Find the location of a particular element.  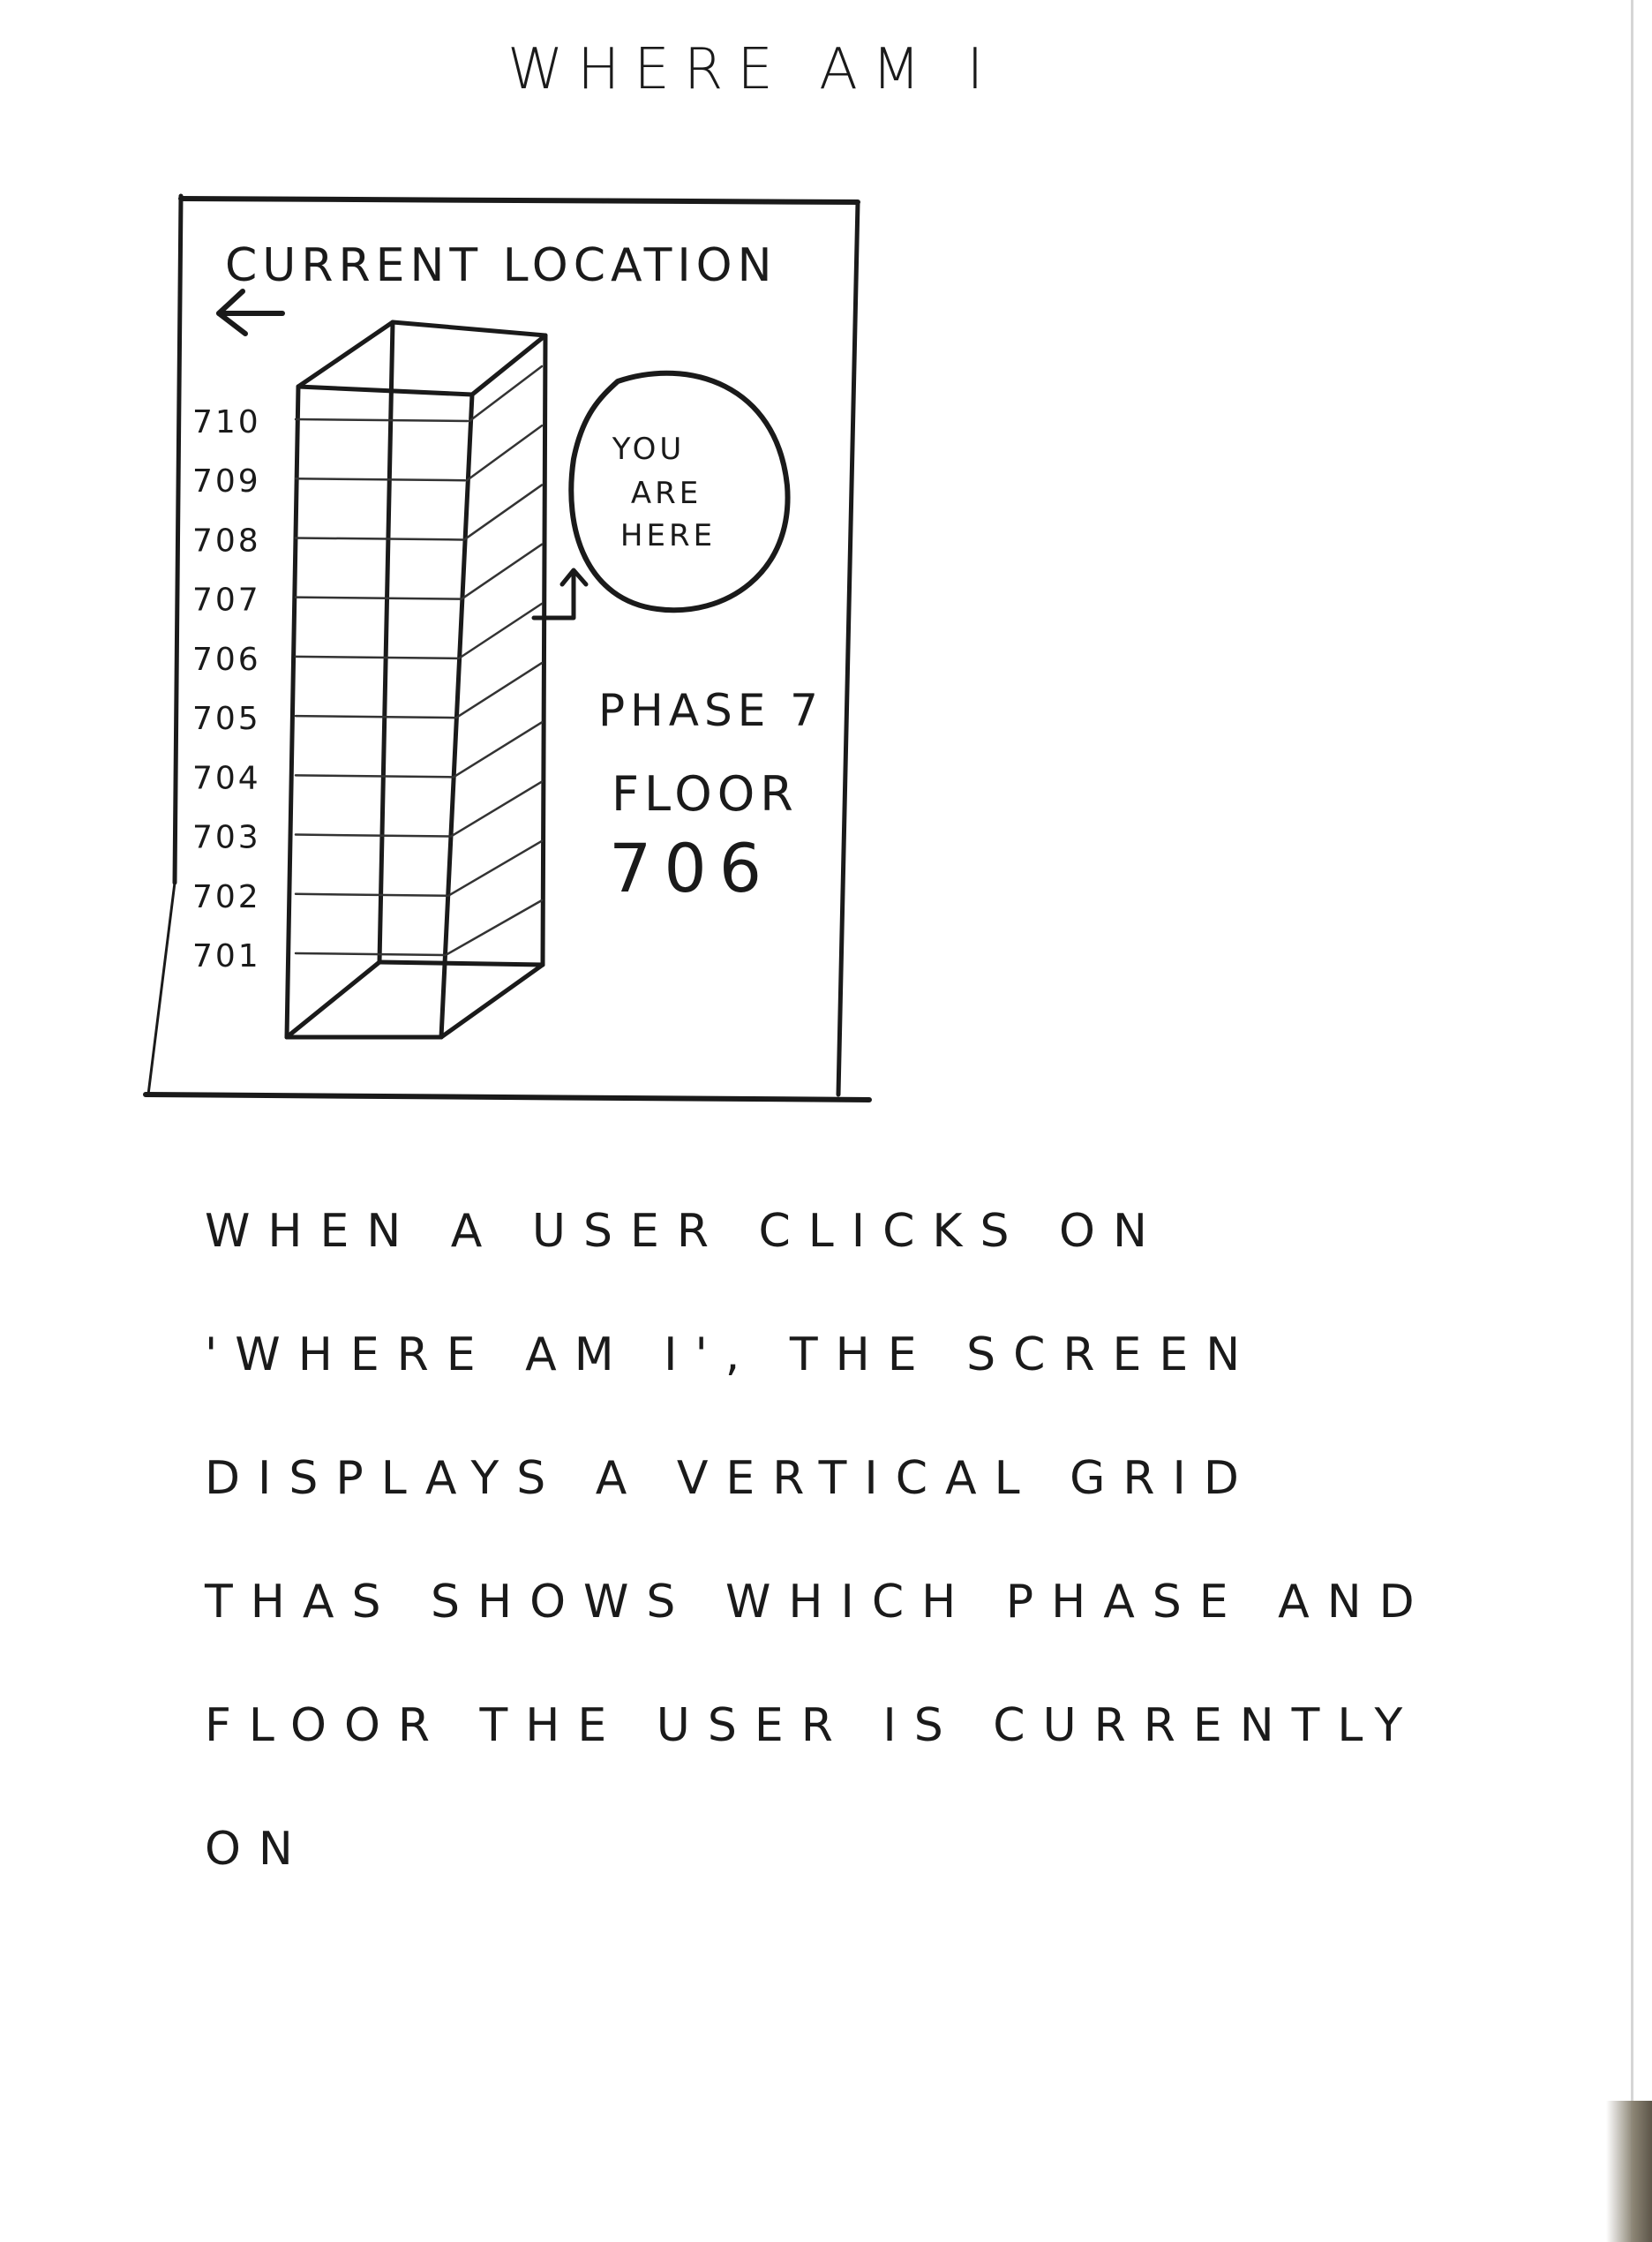

description-line: 'WHERE AM I', THE SCREEN is located at coordinates (731, 1355).